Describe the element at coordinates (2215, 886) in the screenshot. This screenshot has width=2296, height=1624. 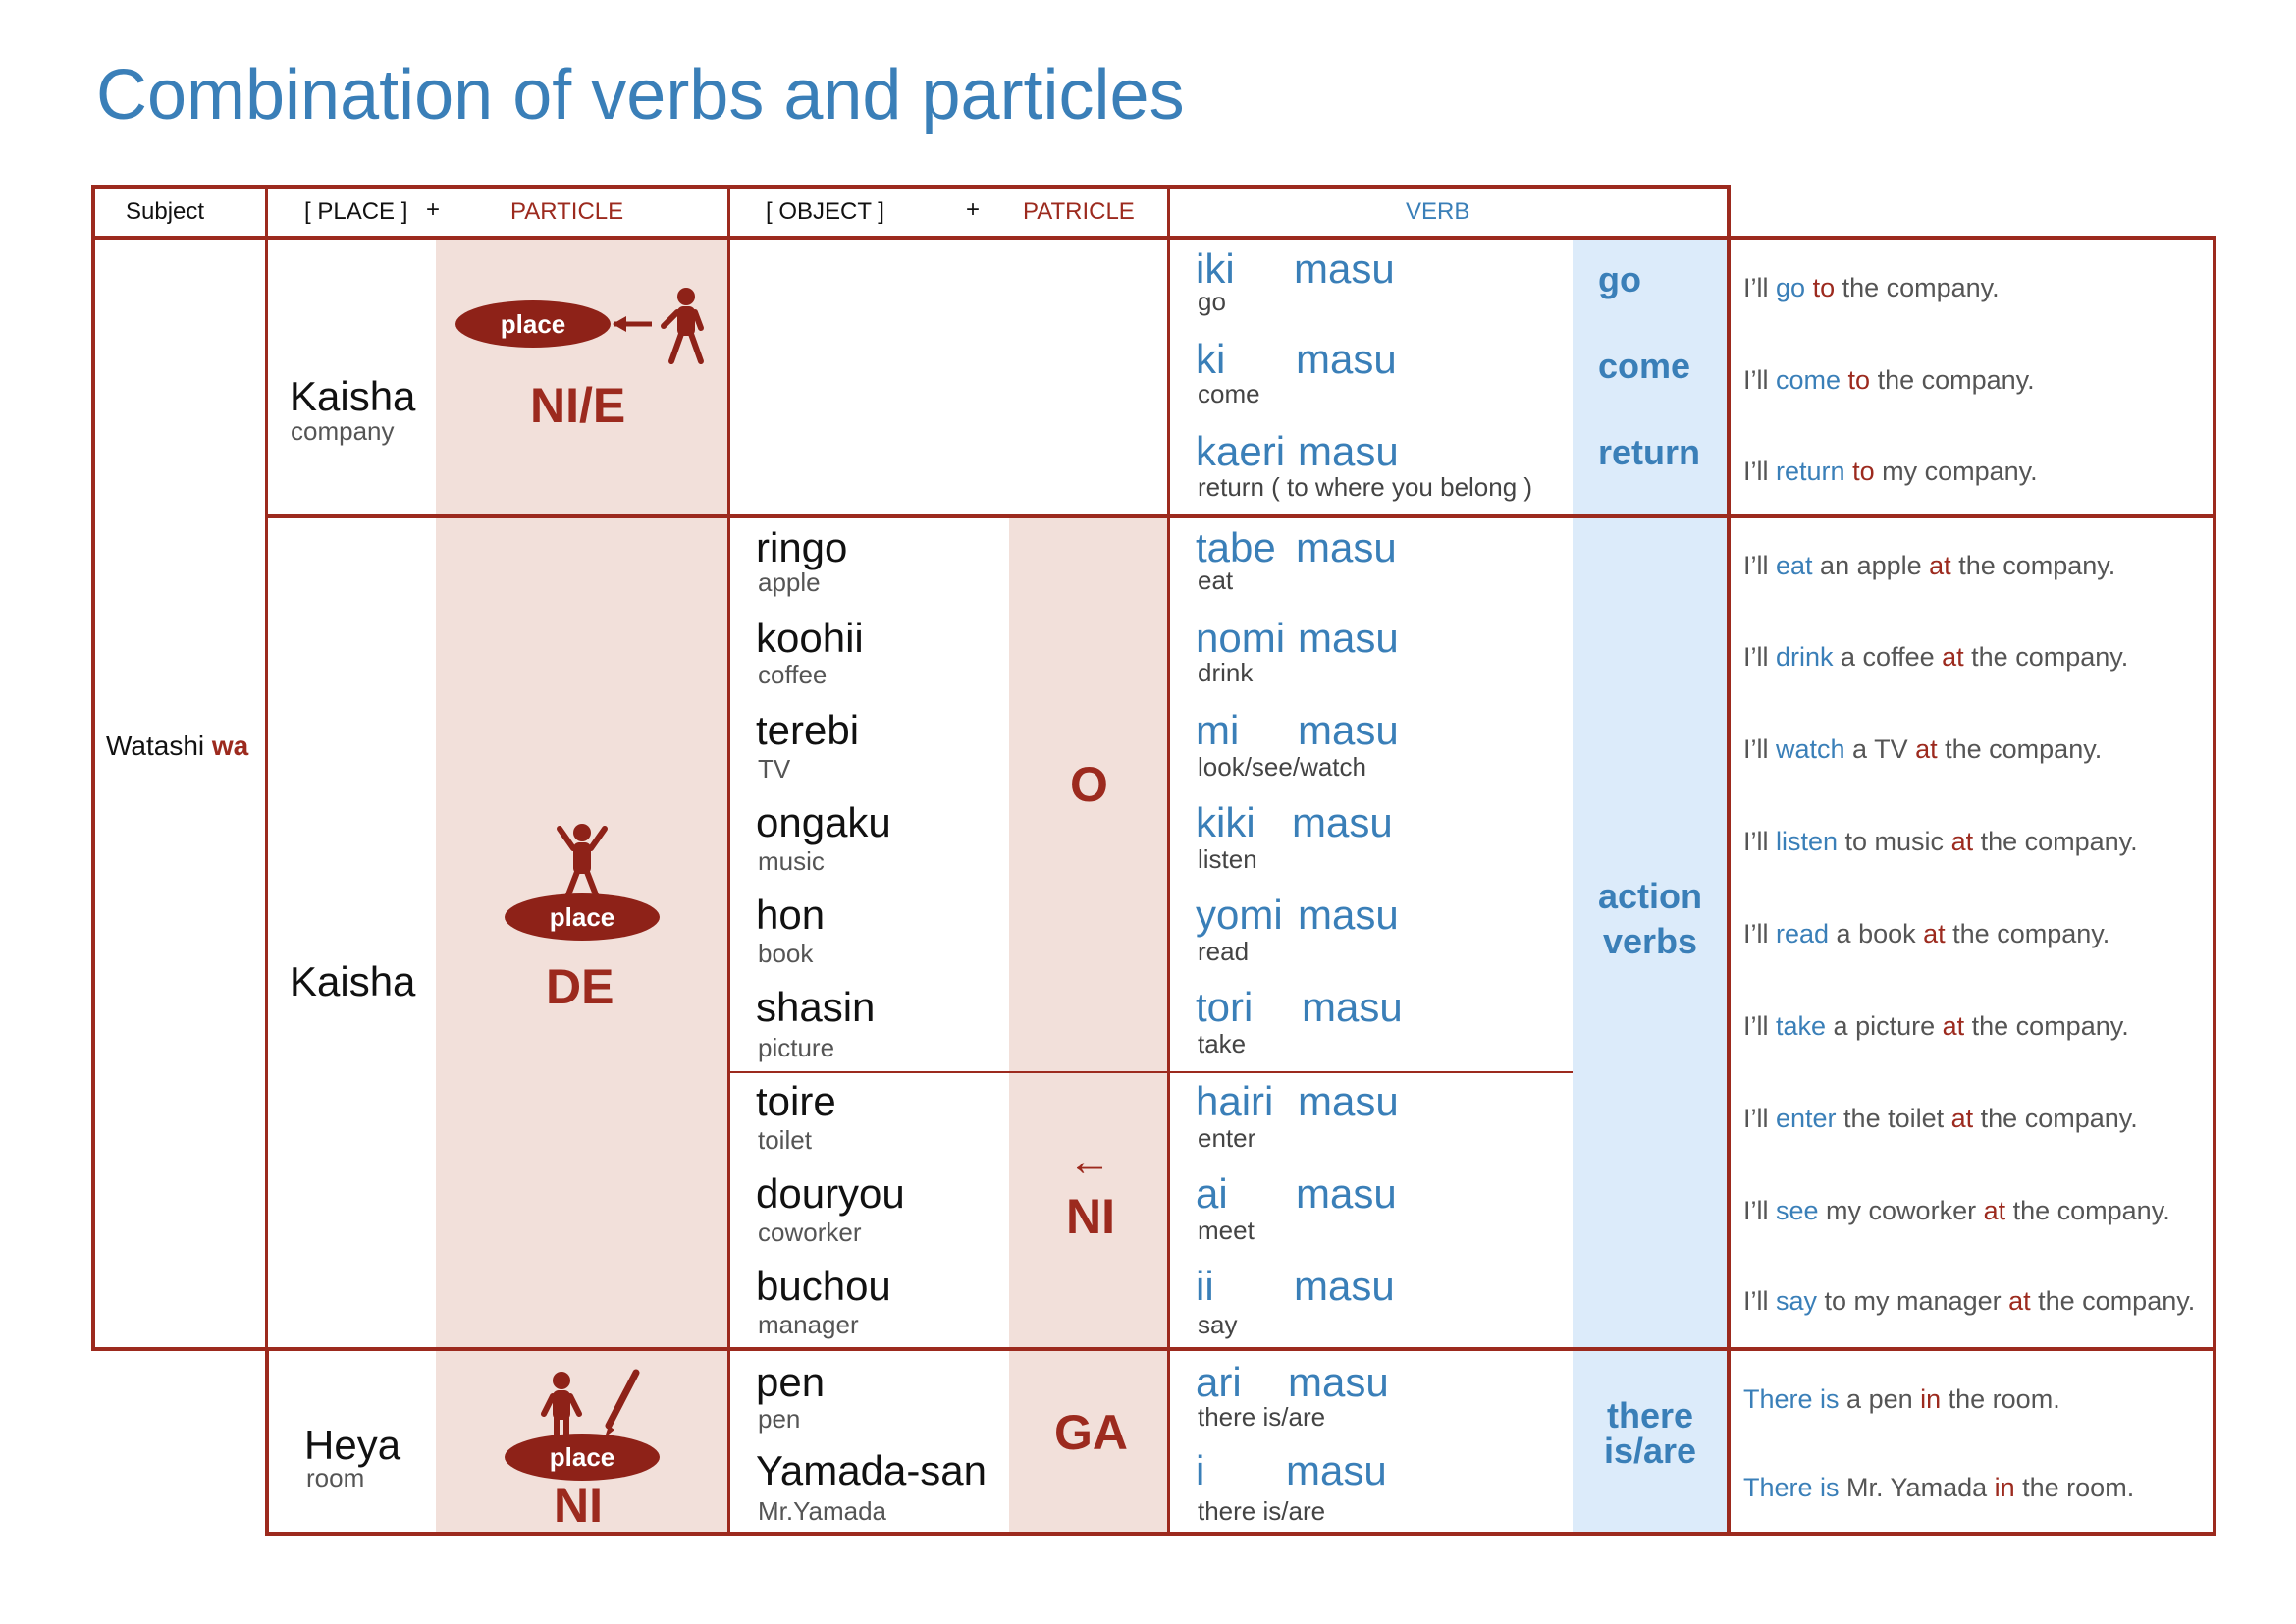
I see `sentence-right-border` at that location.